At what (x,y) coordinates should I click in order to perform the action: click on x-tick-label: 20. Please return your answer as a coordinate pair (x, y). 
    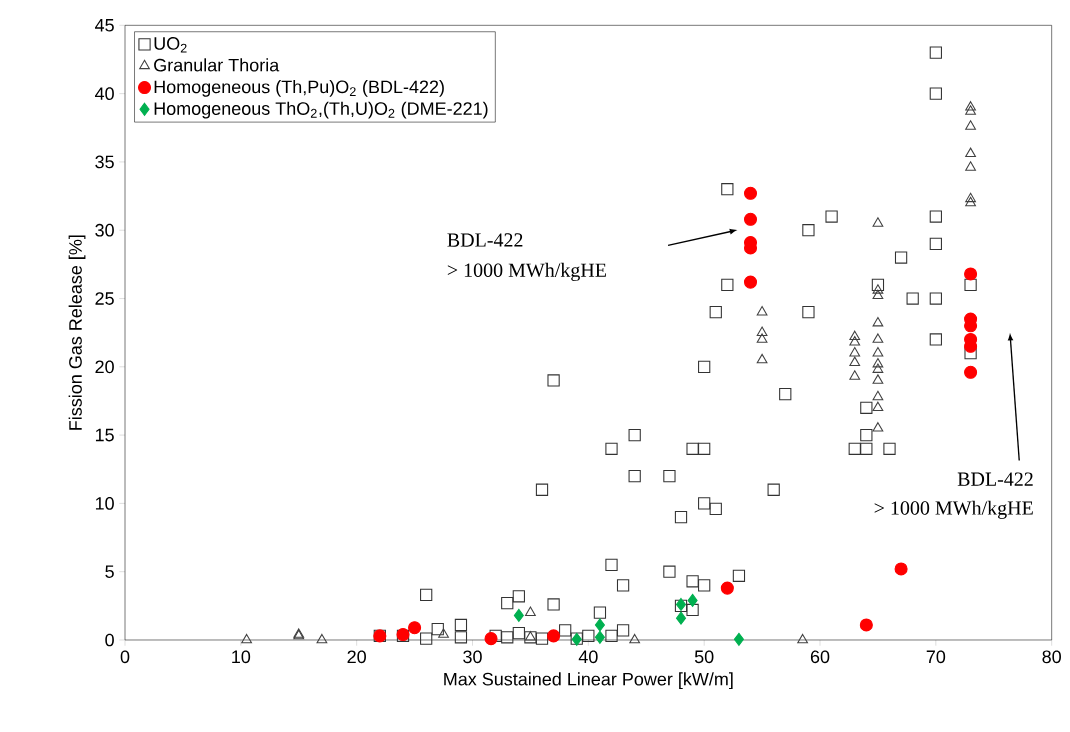
    Looking at the image, I should click on (356, 657).